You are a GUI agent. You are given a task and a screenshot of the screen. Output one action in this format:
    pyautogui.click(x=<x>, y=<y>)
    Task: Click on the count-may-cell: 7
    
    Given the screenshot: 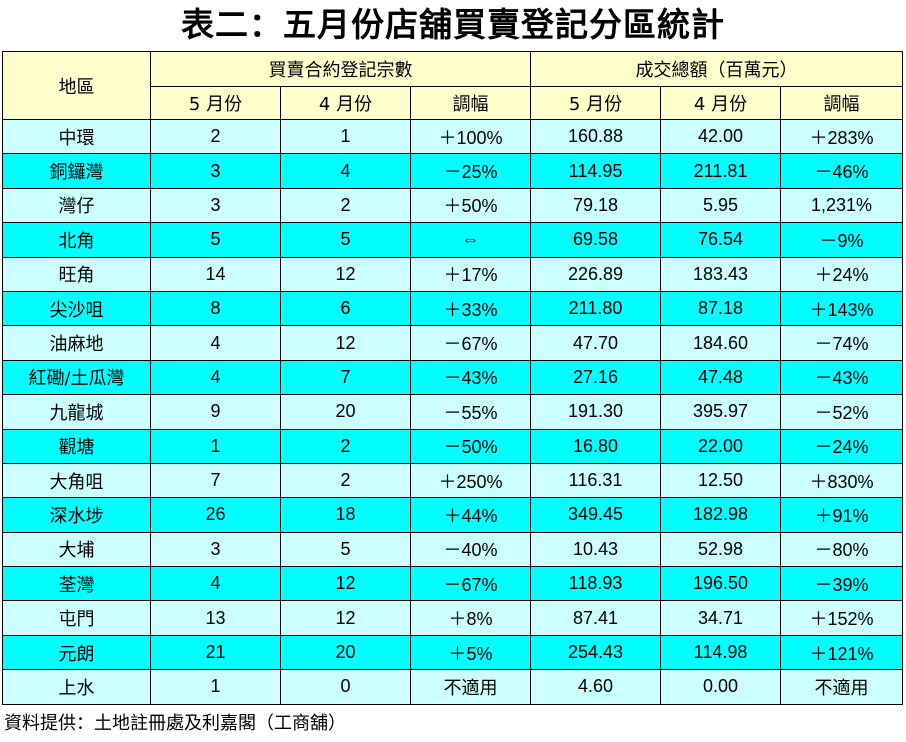 What is the action you would take?
    pyautogui.click(x=215, y=480)
    